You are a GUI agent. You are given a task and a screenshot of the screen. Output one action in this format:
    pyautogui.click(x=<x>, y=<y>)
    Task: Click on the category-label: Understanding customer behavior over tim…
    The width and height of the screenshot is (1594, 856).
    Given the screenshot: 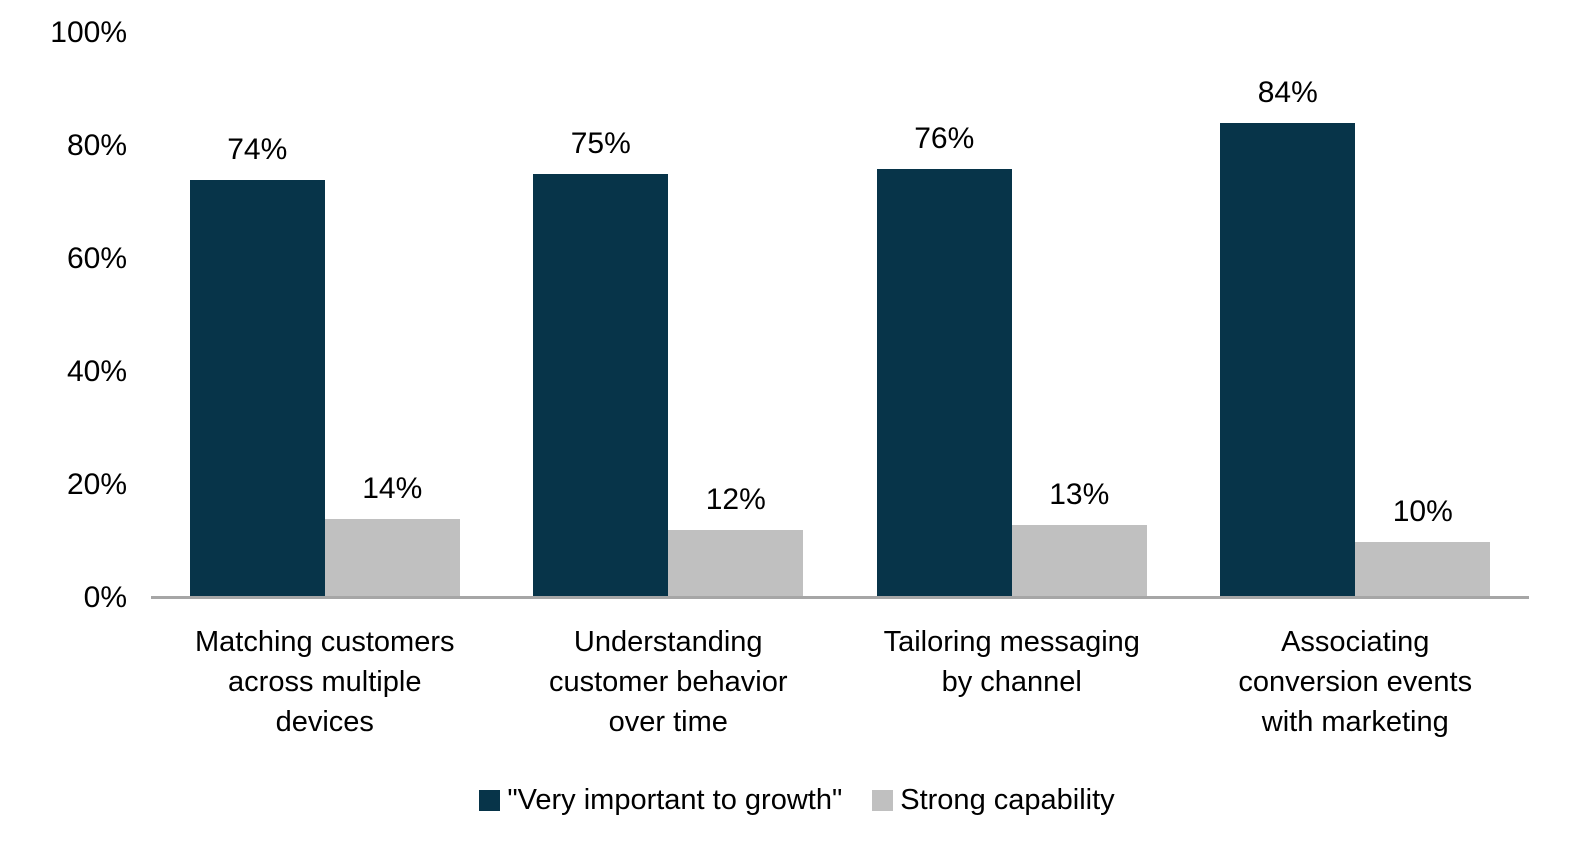 What is the action you would take?
    pyautogui.click(x=668, y=682)
    